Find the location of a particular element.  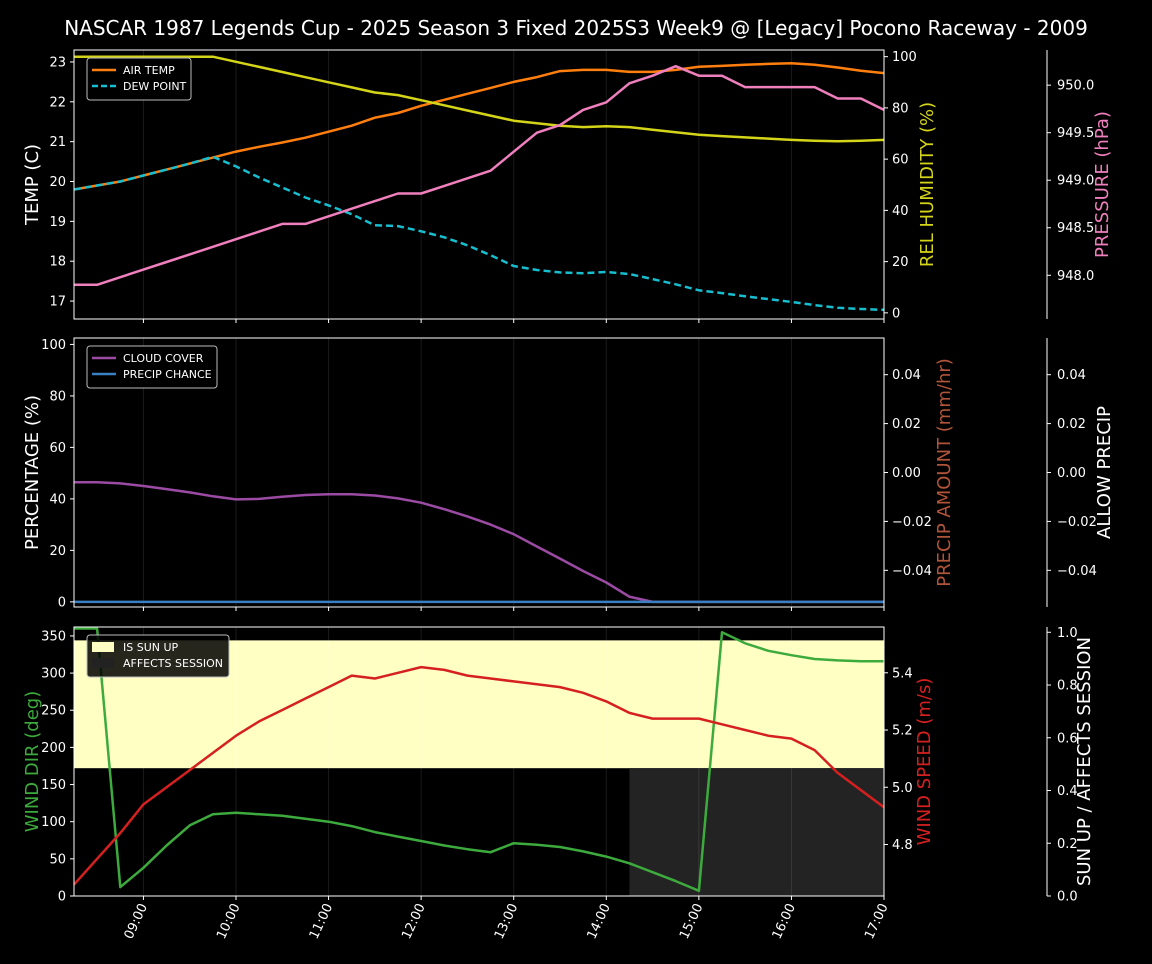

x-tick-label: 09:00 is located at coordinates (136, 921).